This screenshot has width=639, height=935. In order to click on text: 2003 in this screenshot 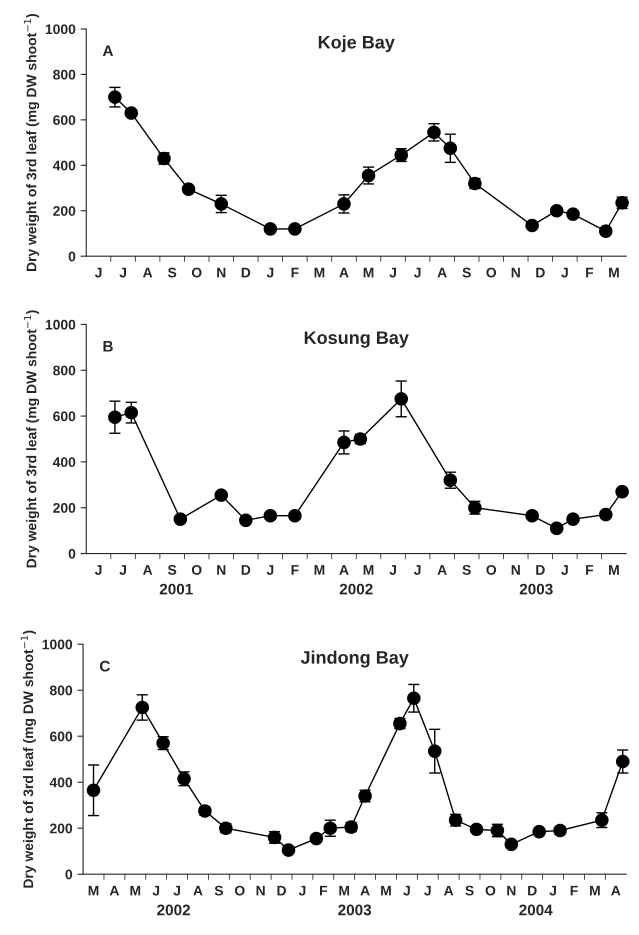, I will do `click(355, 910)`.